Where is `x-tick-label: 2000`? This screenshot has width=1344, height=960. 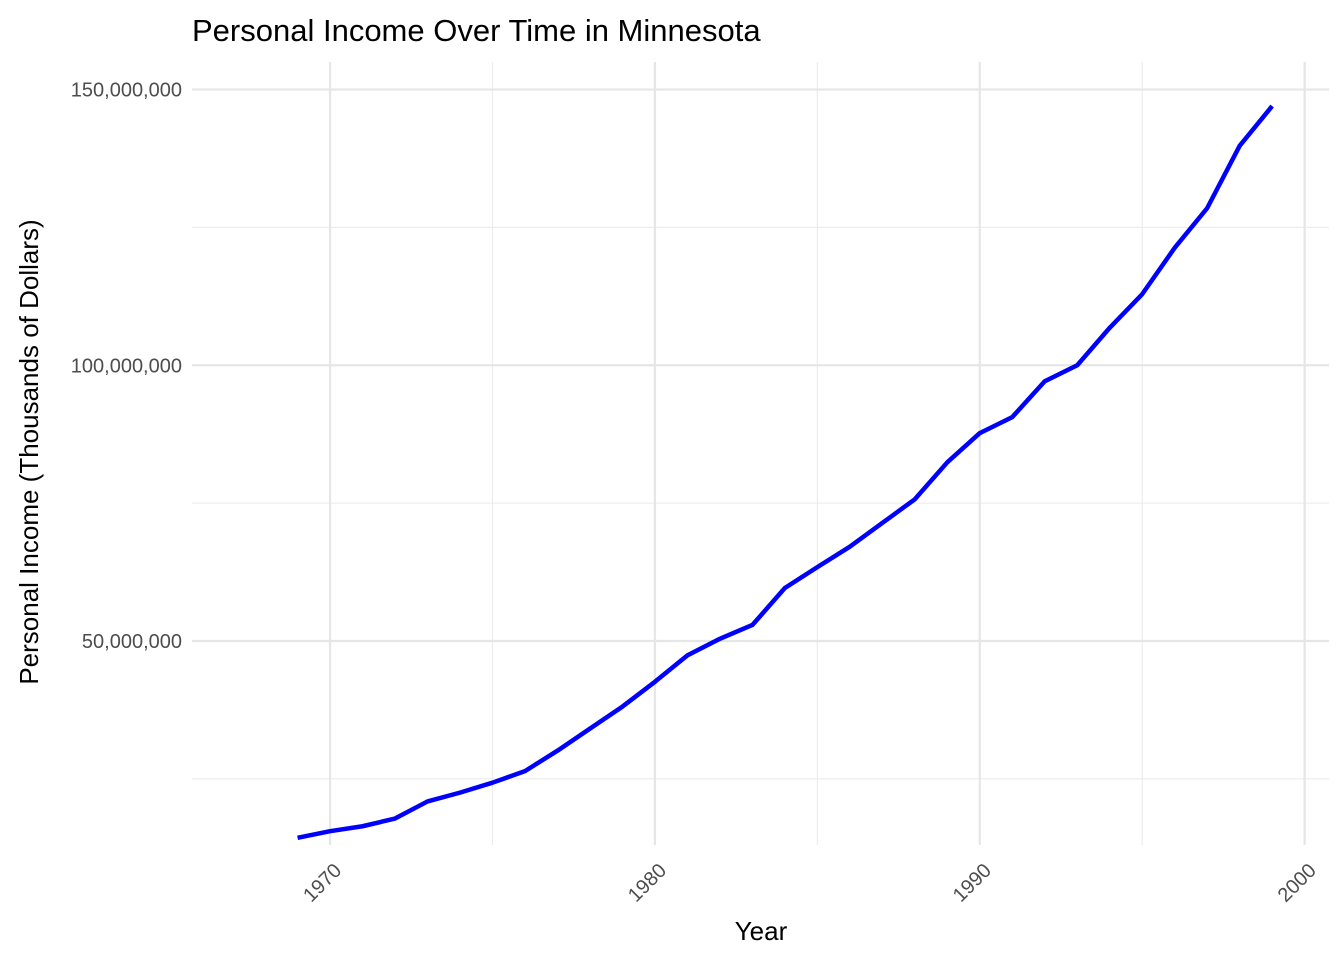
x-tick-label: 2000 is located at coordinates (1297, 883).